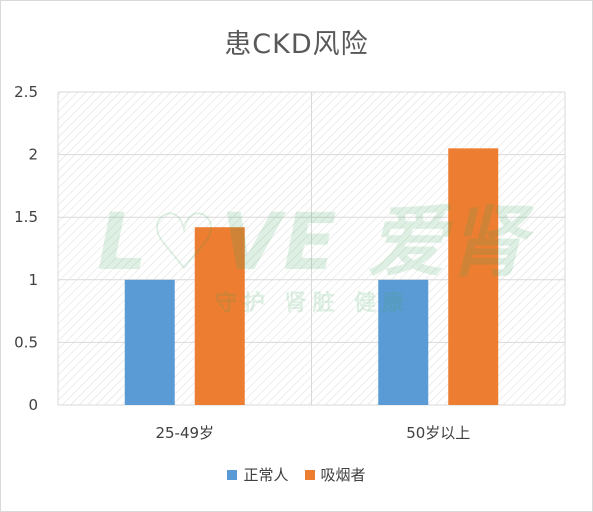 Image resolution: width=593 pixels, height=512 pixels. I want to click on y-tick-label: 2, so click(33, 155).